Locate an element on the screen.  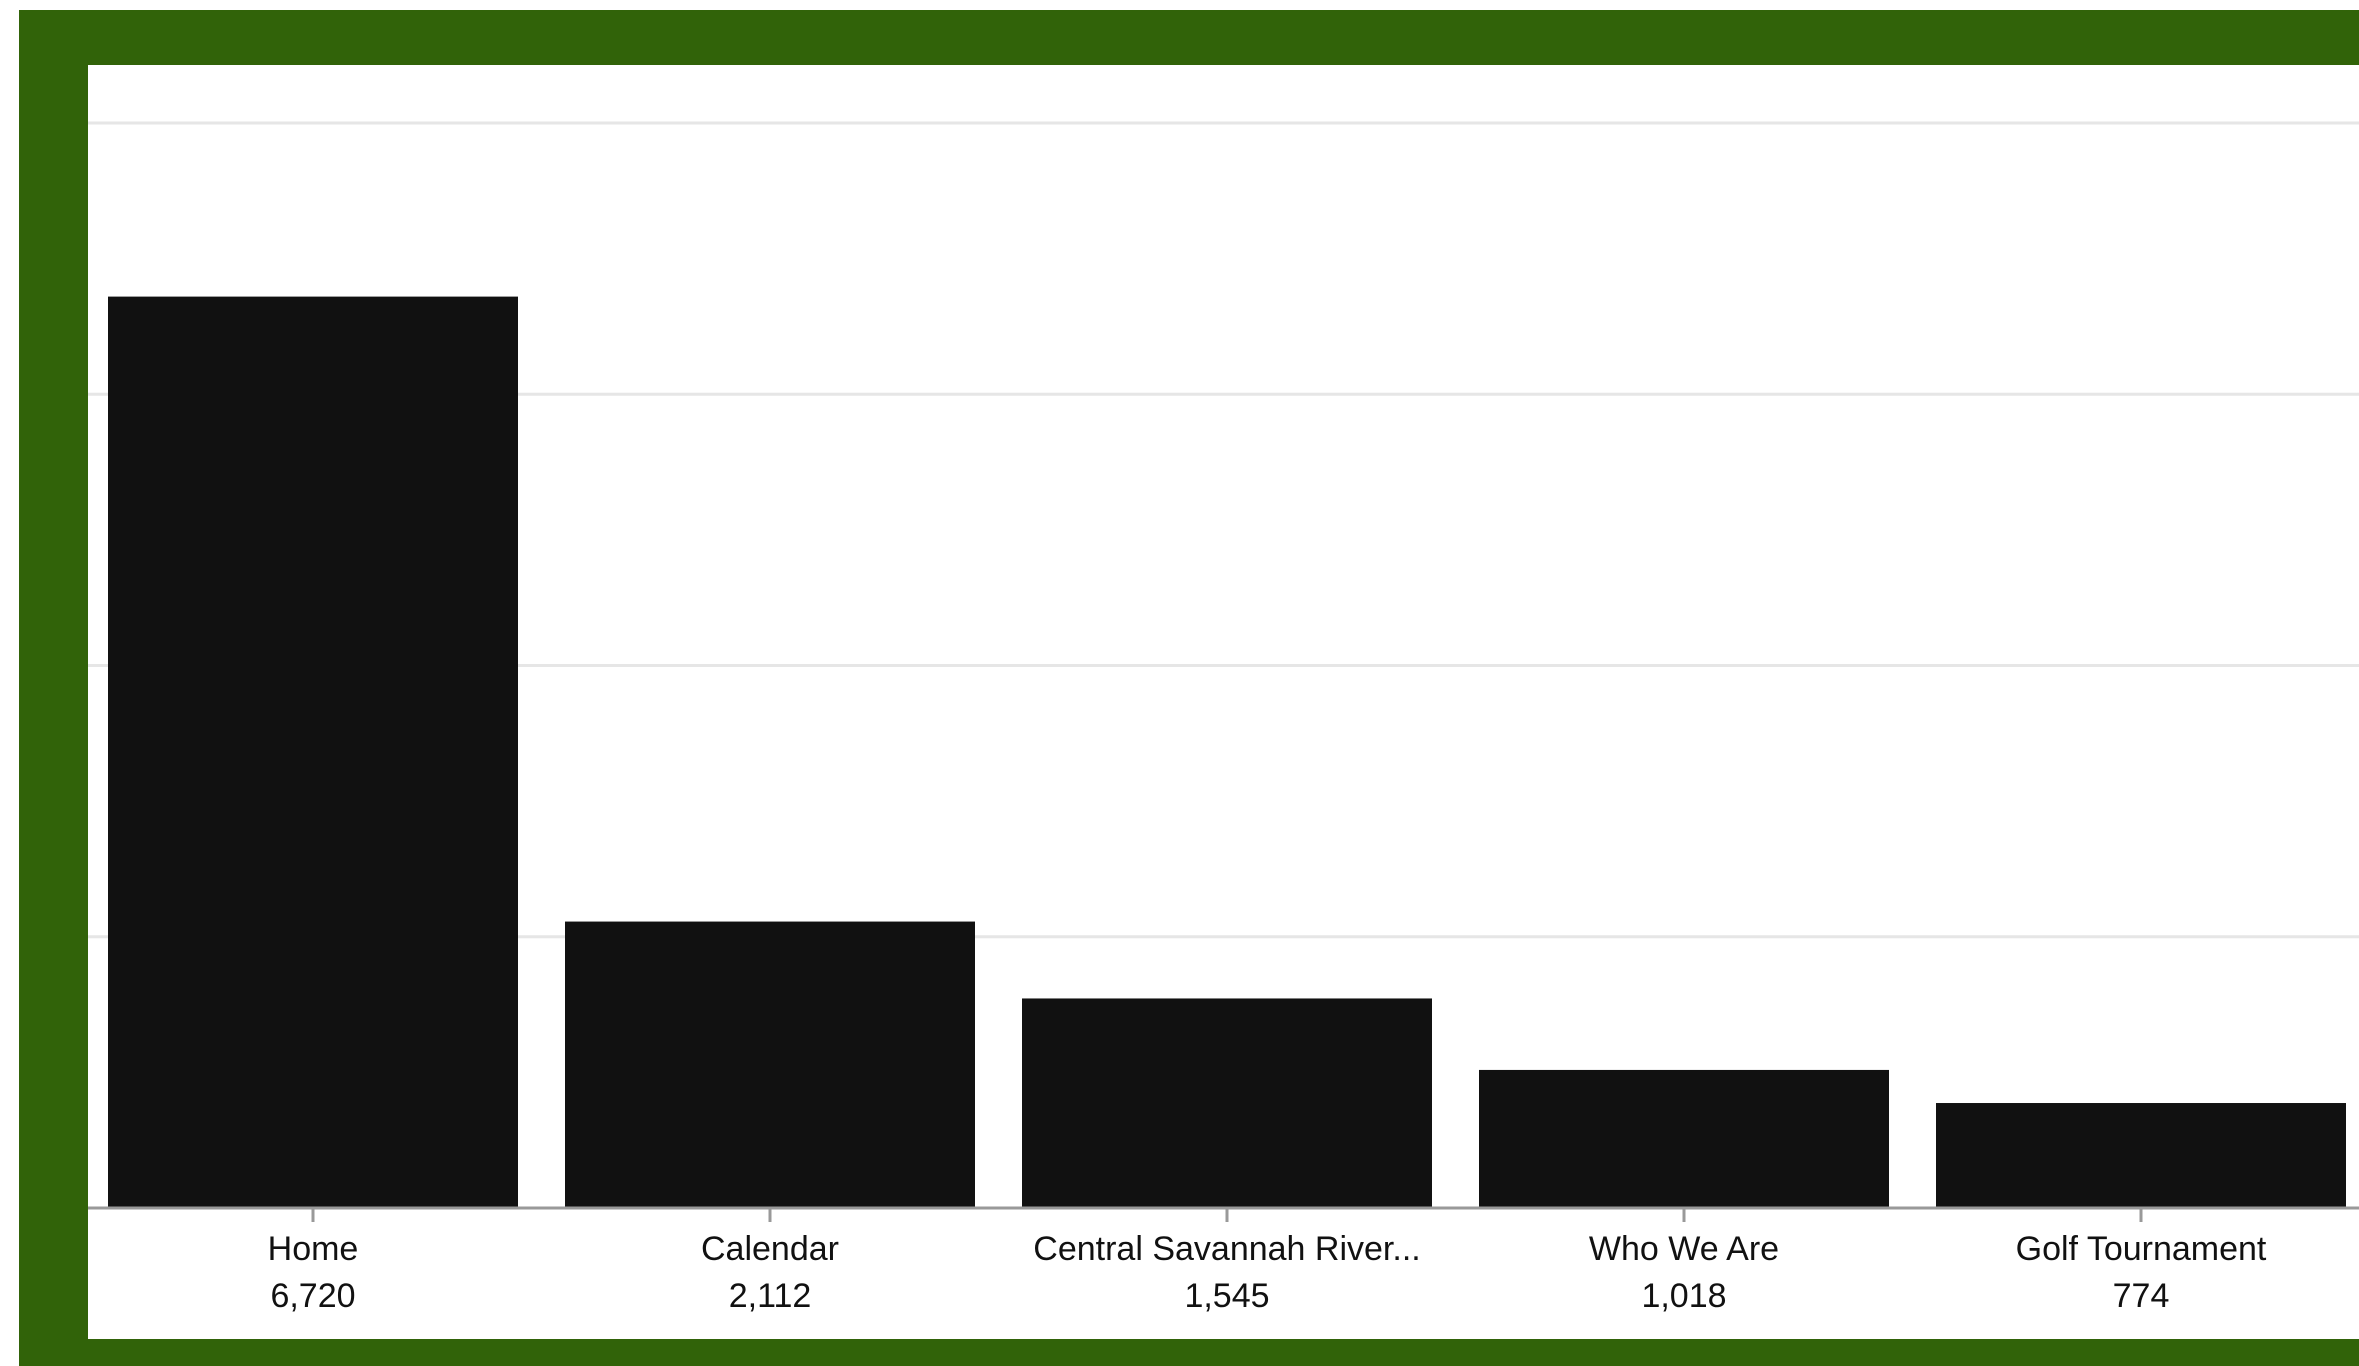
category-label: Who We Are is located at coordinates (1684, 1249).